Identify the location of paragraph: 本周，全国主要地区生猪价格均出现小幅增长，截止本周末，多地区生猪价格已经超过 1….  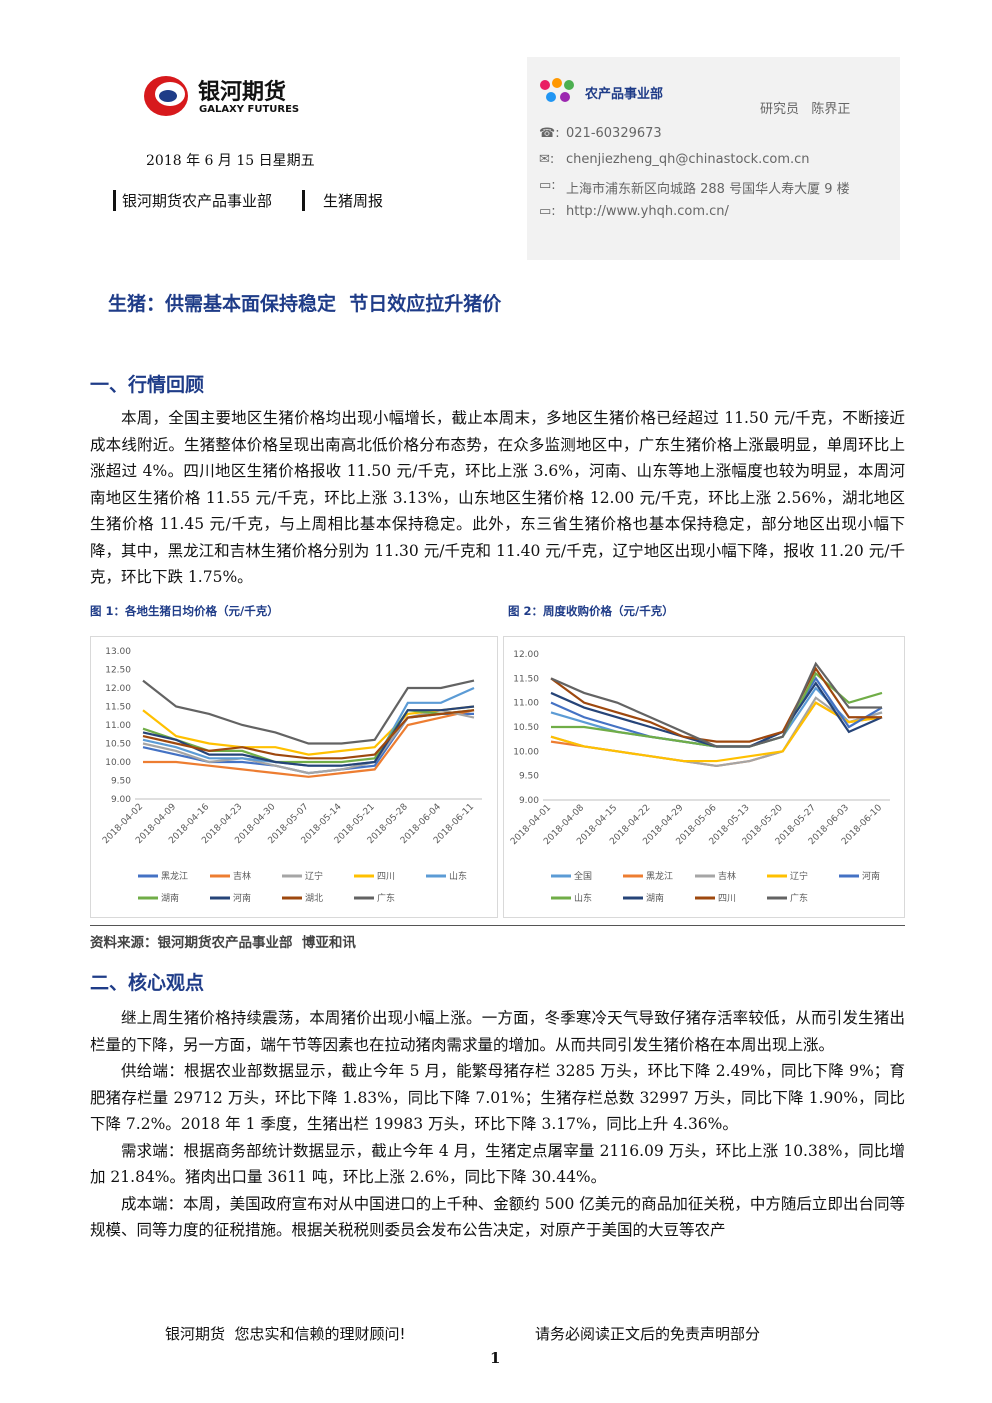
(497, 497).